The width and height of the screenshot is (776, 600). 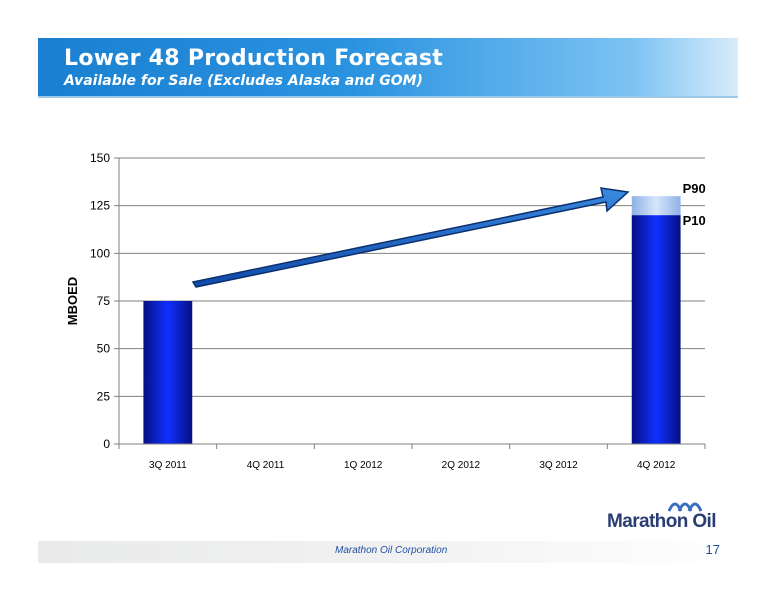 I want to click on y-axis-label: MBOED, so click(x=72, y=301).